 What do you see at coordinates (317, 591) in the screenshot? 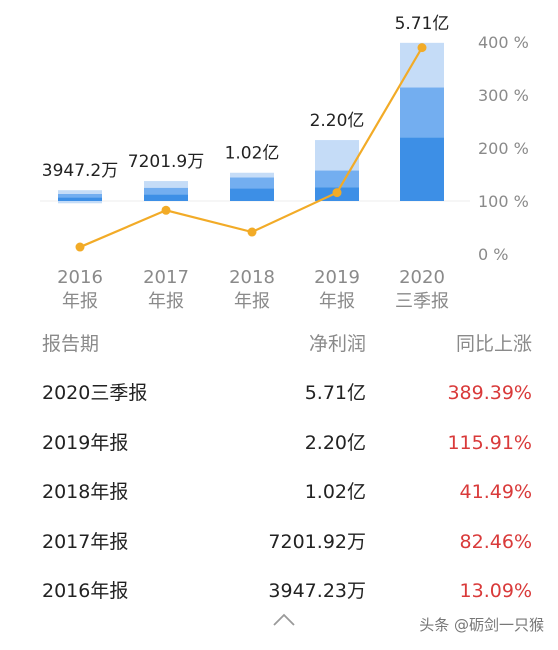
I see `row-profit: 3947.23万` at bounding box center [317, 591].